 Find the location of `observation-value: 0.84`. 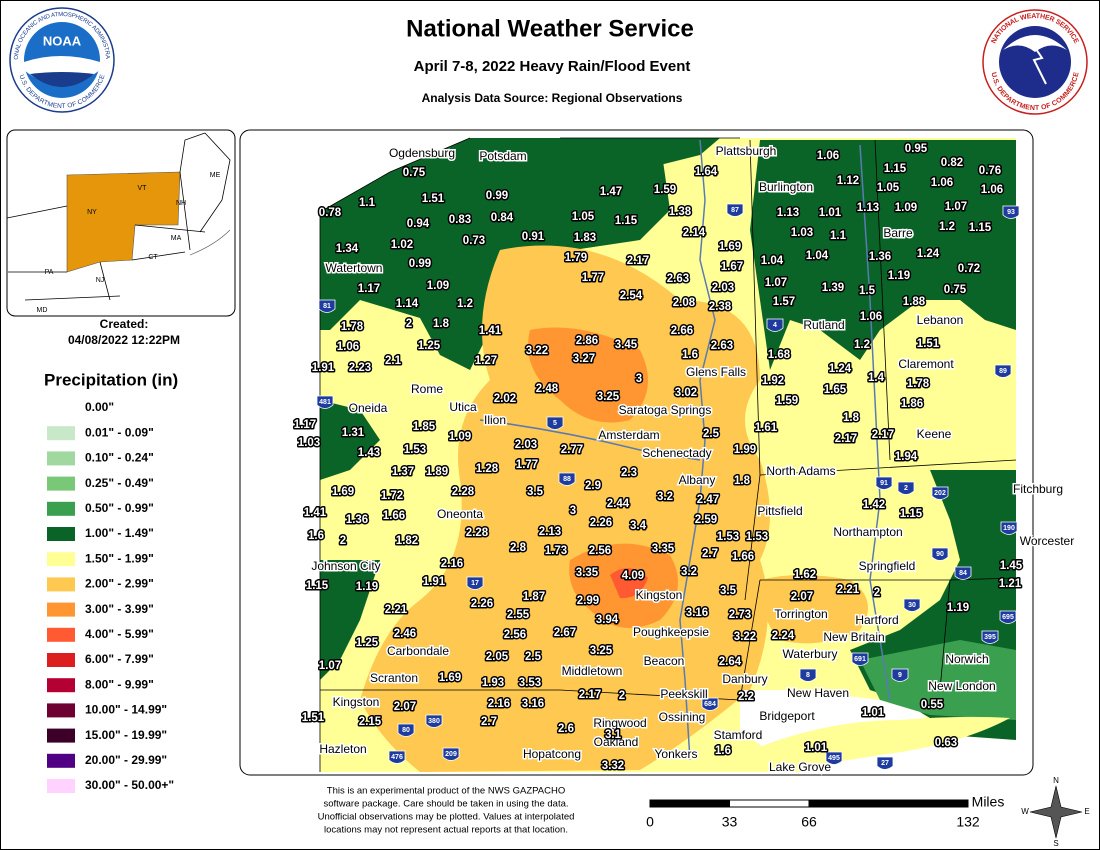

observation-value: 0.84 is located at coordinates (502, 218).